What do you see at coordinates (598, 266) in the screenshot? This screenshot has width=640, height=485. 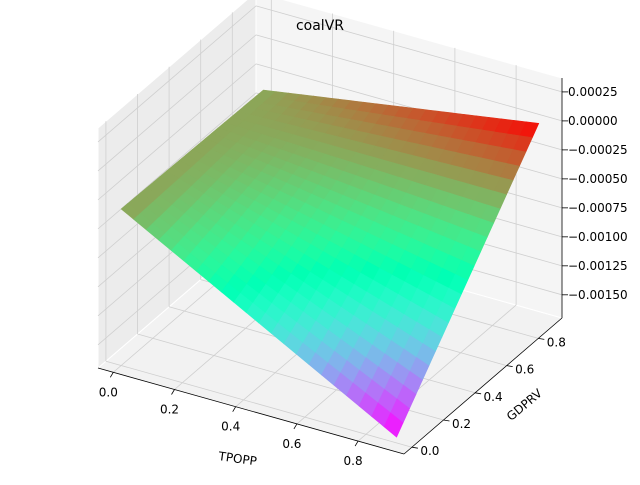 I see `z-tick-label: −0.00125` at bounding box center [598, 266].